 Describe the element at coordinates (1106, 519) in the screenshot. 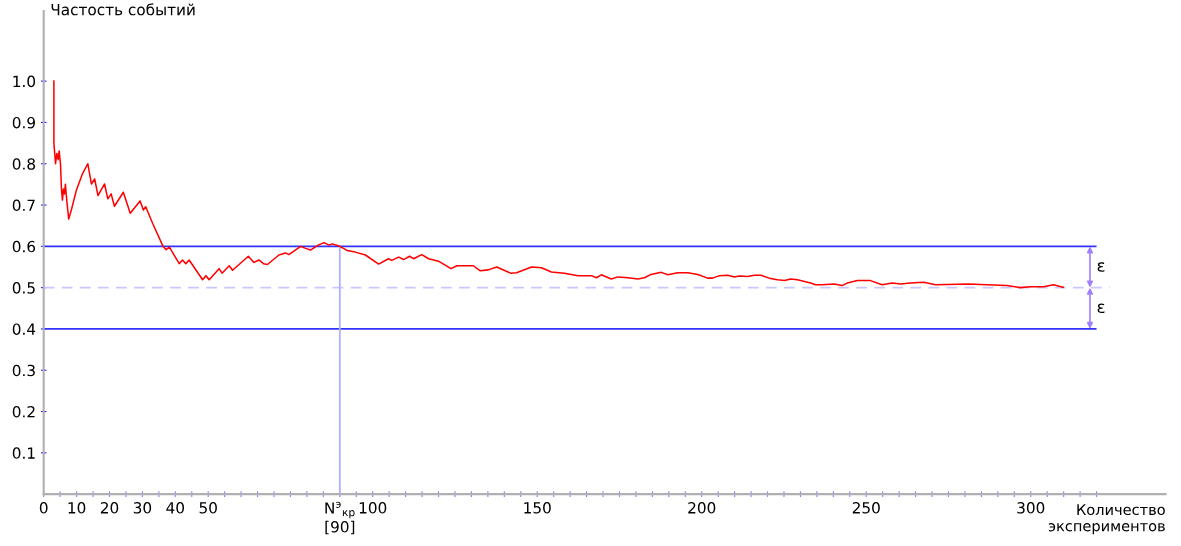

I see `x-axis-title: Количество экспериментов` at that location.